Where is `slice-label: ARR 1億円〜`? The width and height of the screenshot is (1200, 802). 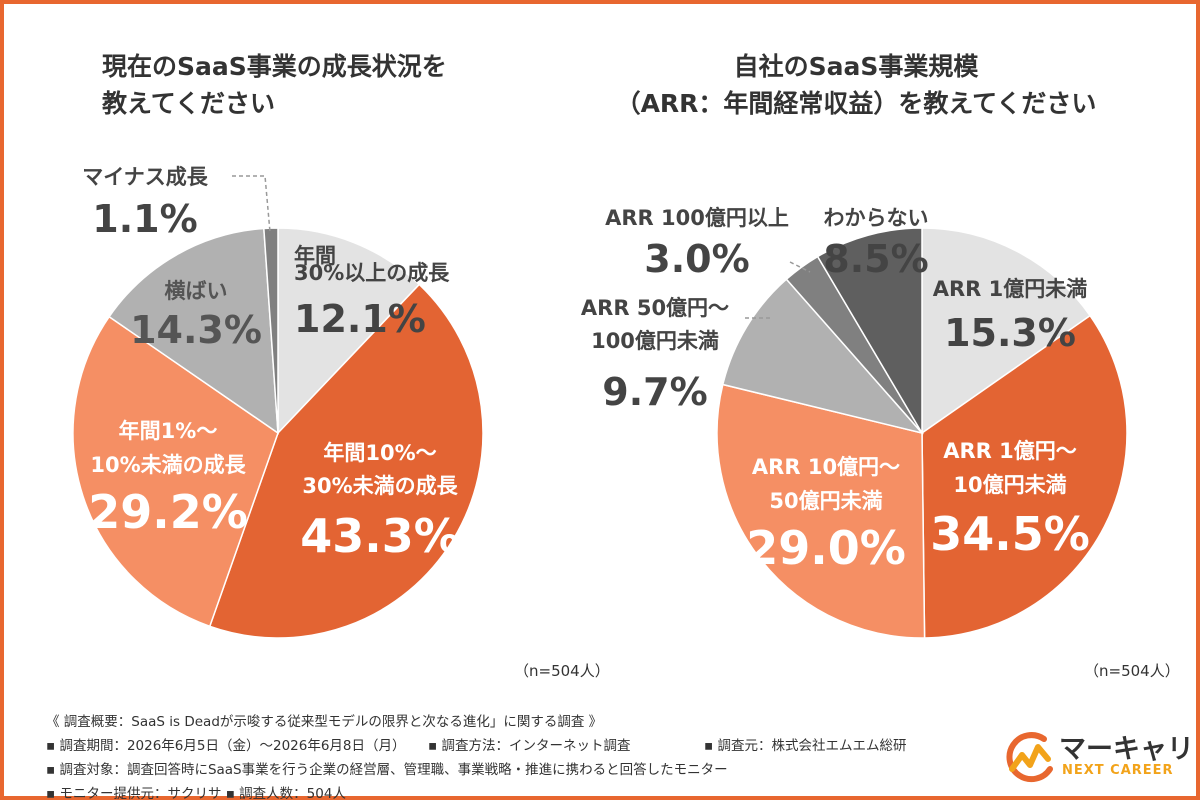 slice-label: ARR 1億円〜 is located at coordinates (1010, 451).